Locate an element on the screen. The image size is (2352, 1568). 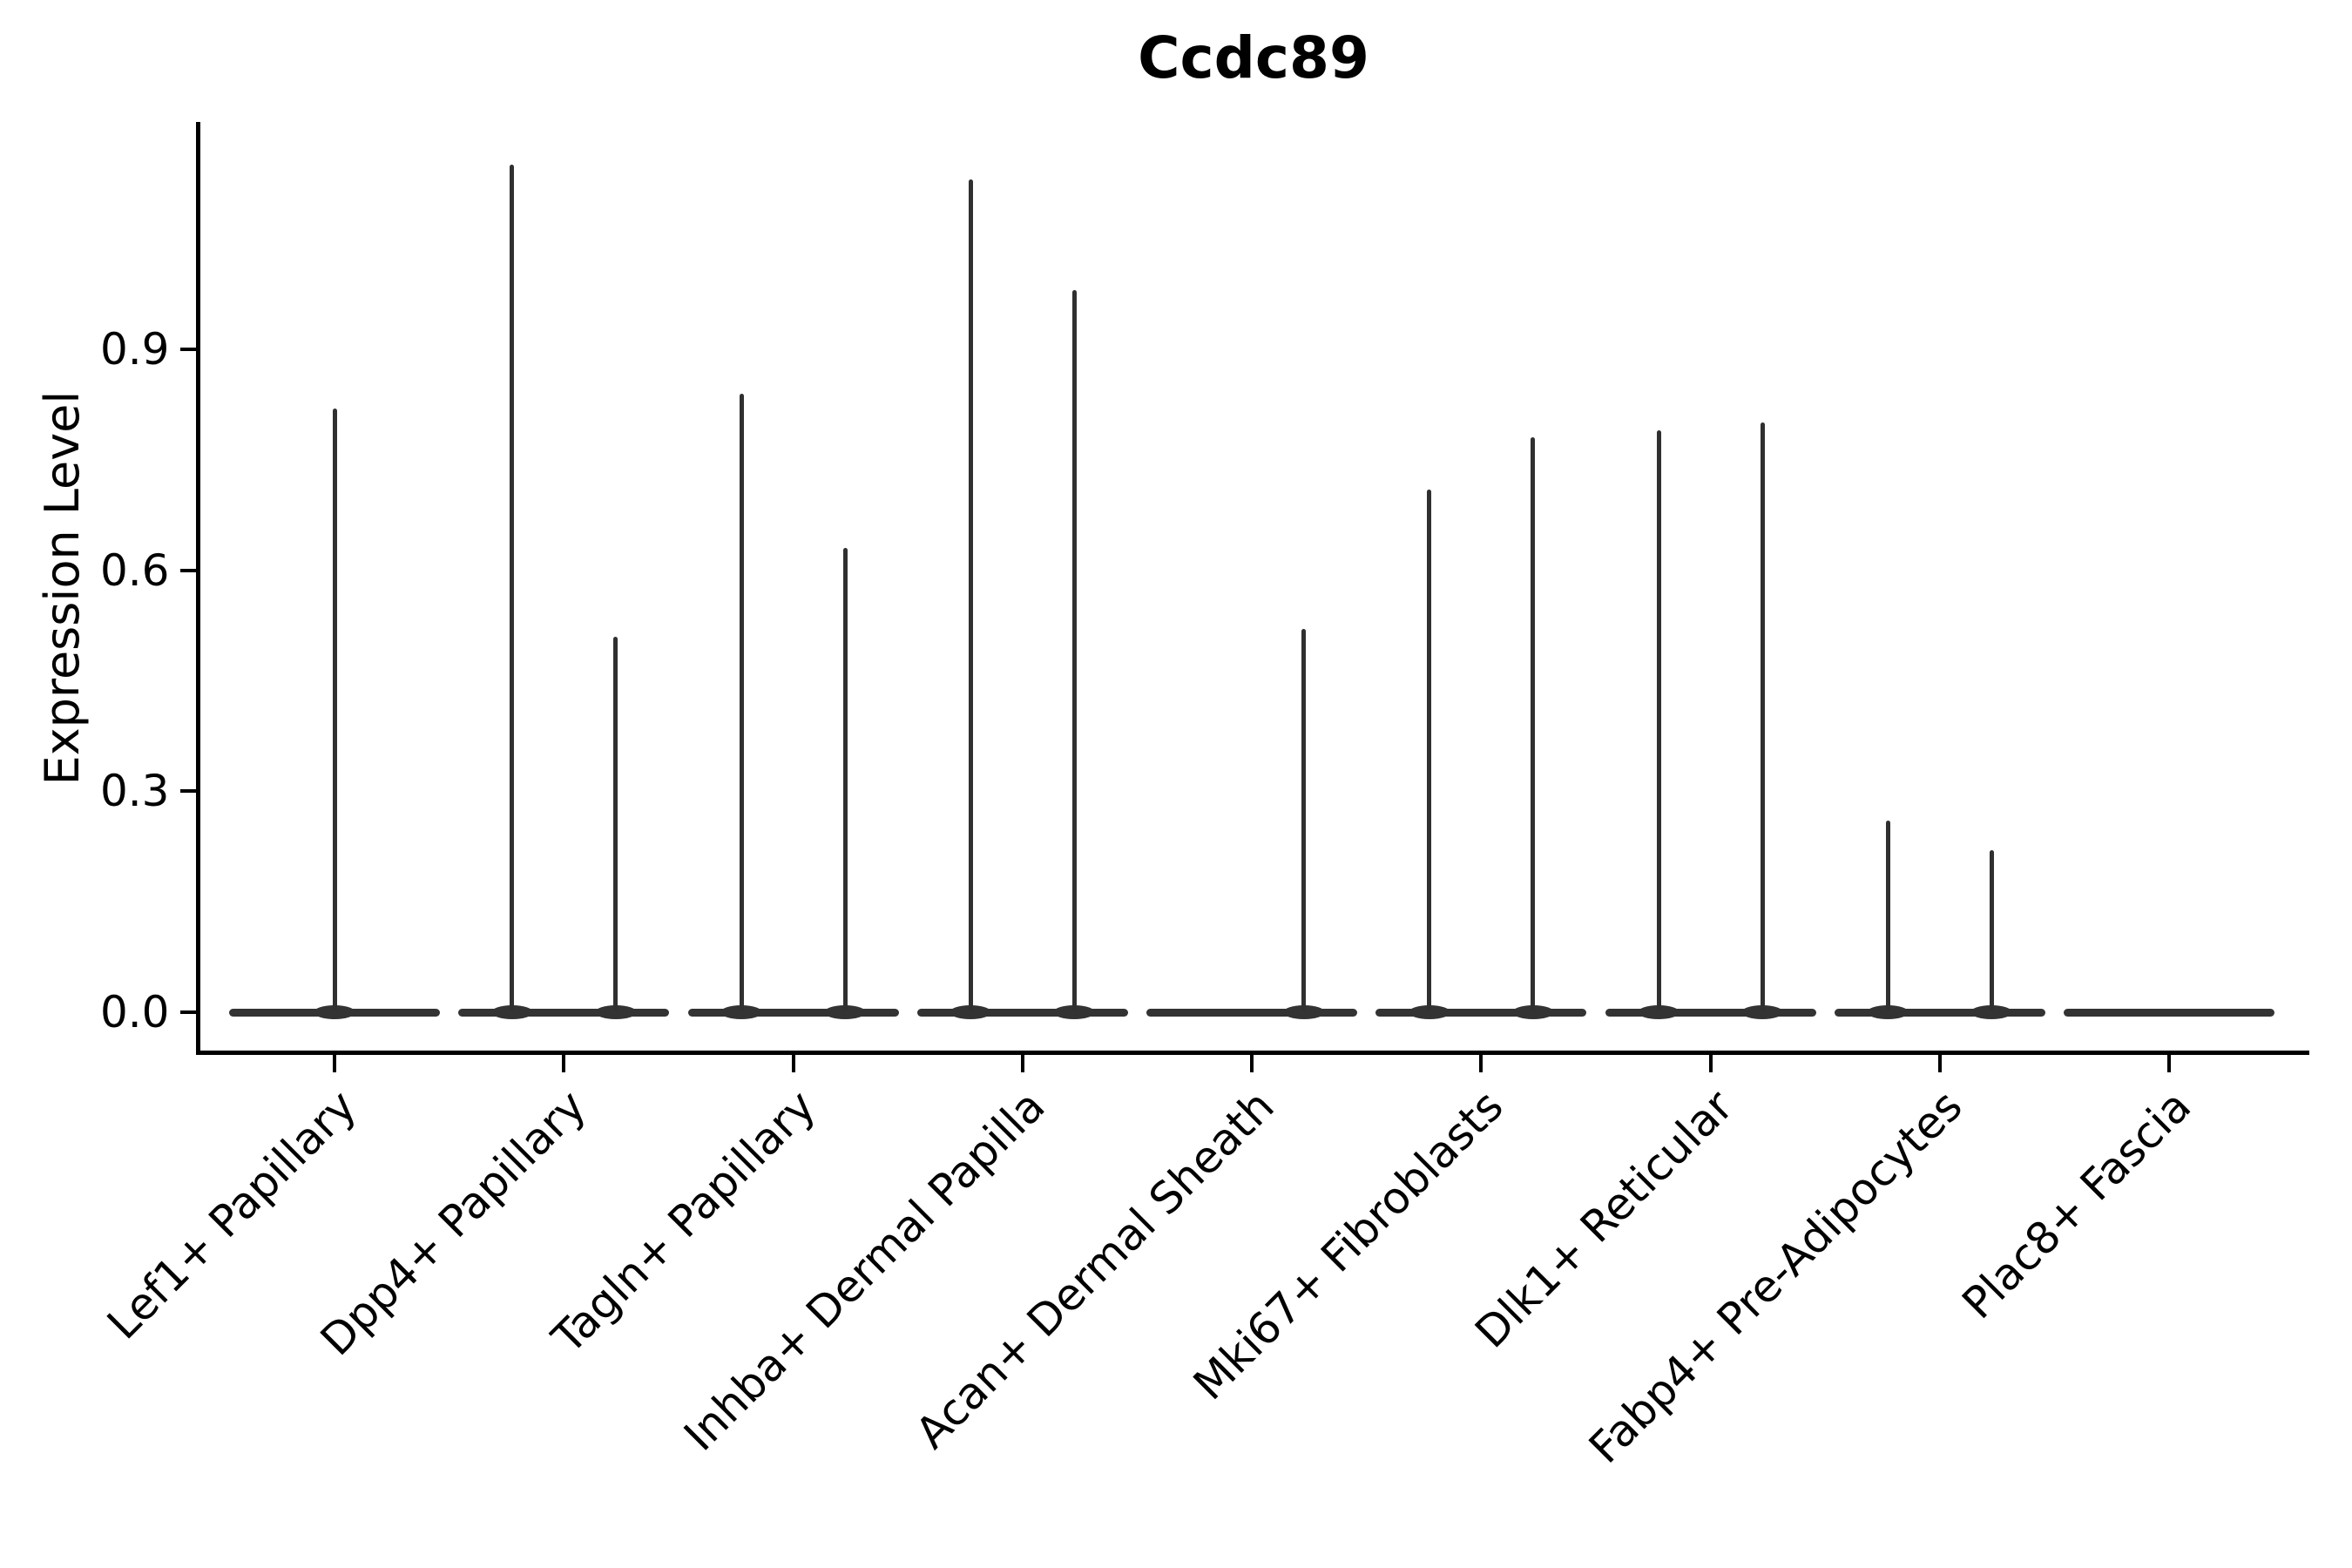
x-axis-line is located at coordinates (1252, 1053).